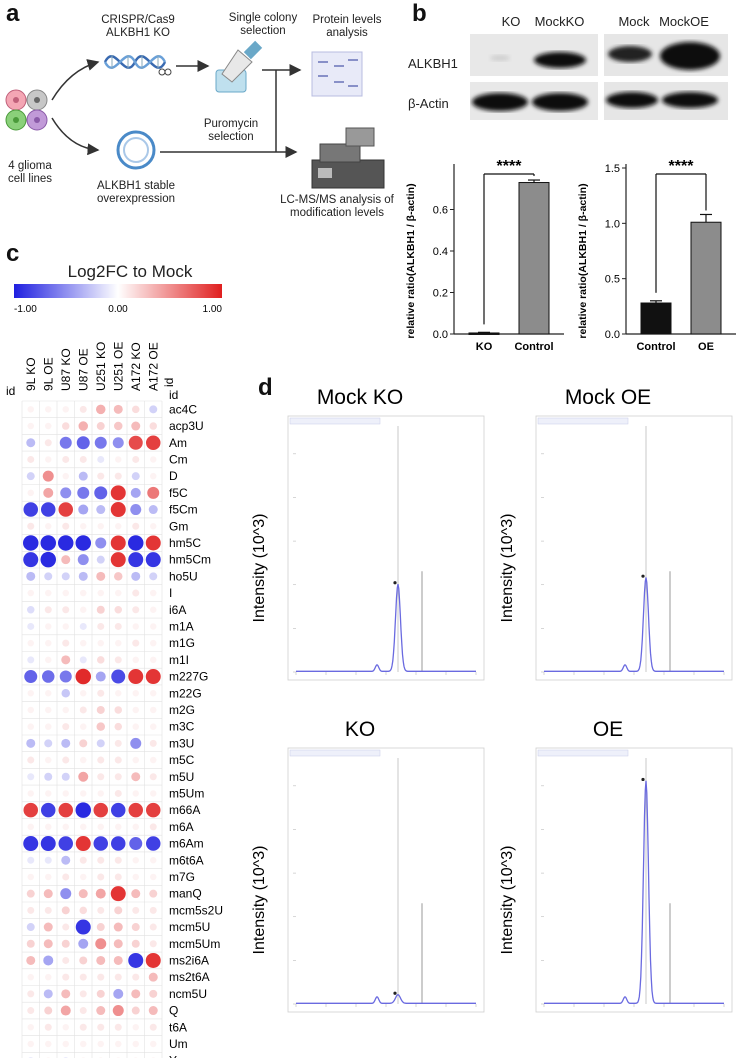 Image resolution: width=746 pixels, height=1058 pixels. I want to click on bar-category-1-1: OE, so click(706, 347).